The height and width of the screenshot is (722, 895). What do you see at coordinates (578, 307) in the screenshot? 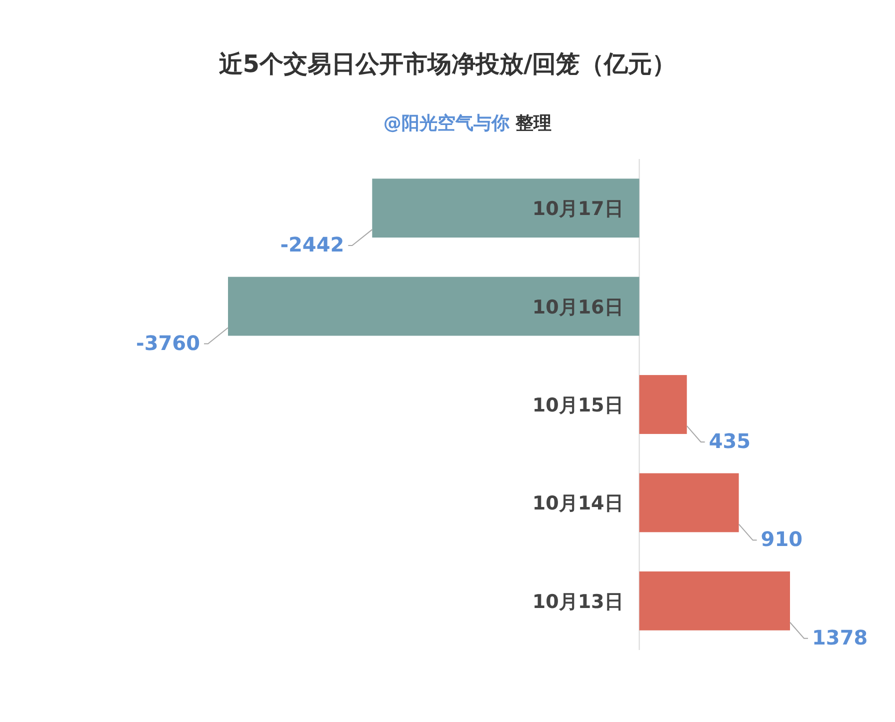
I see `y-tick-label: 10月16日` at bounding box center [578, 307].